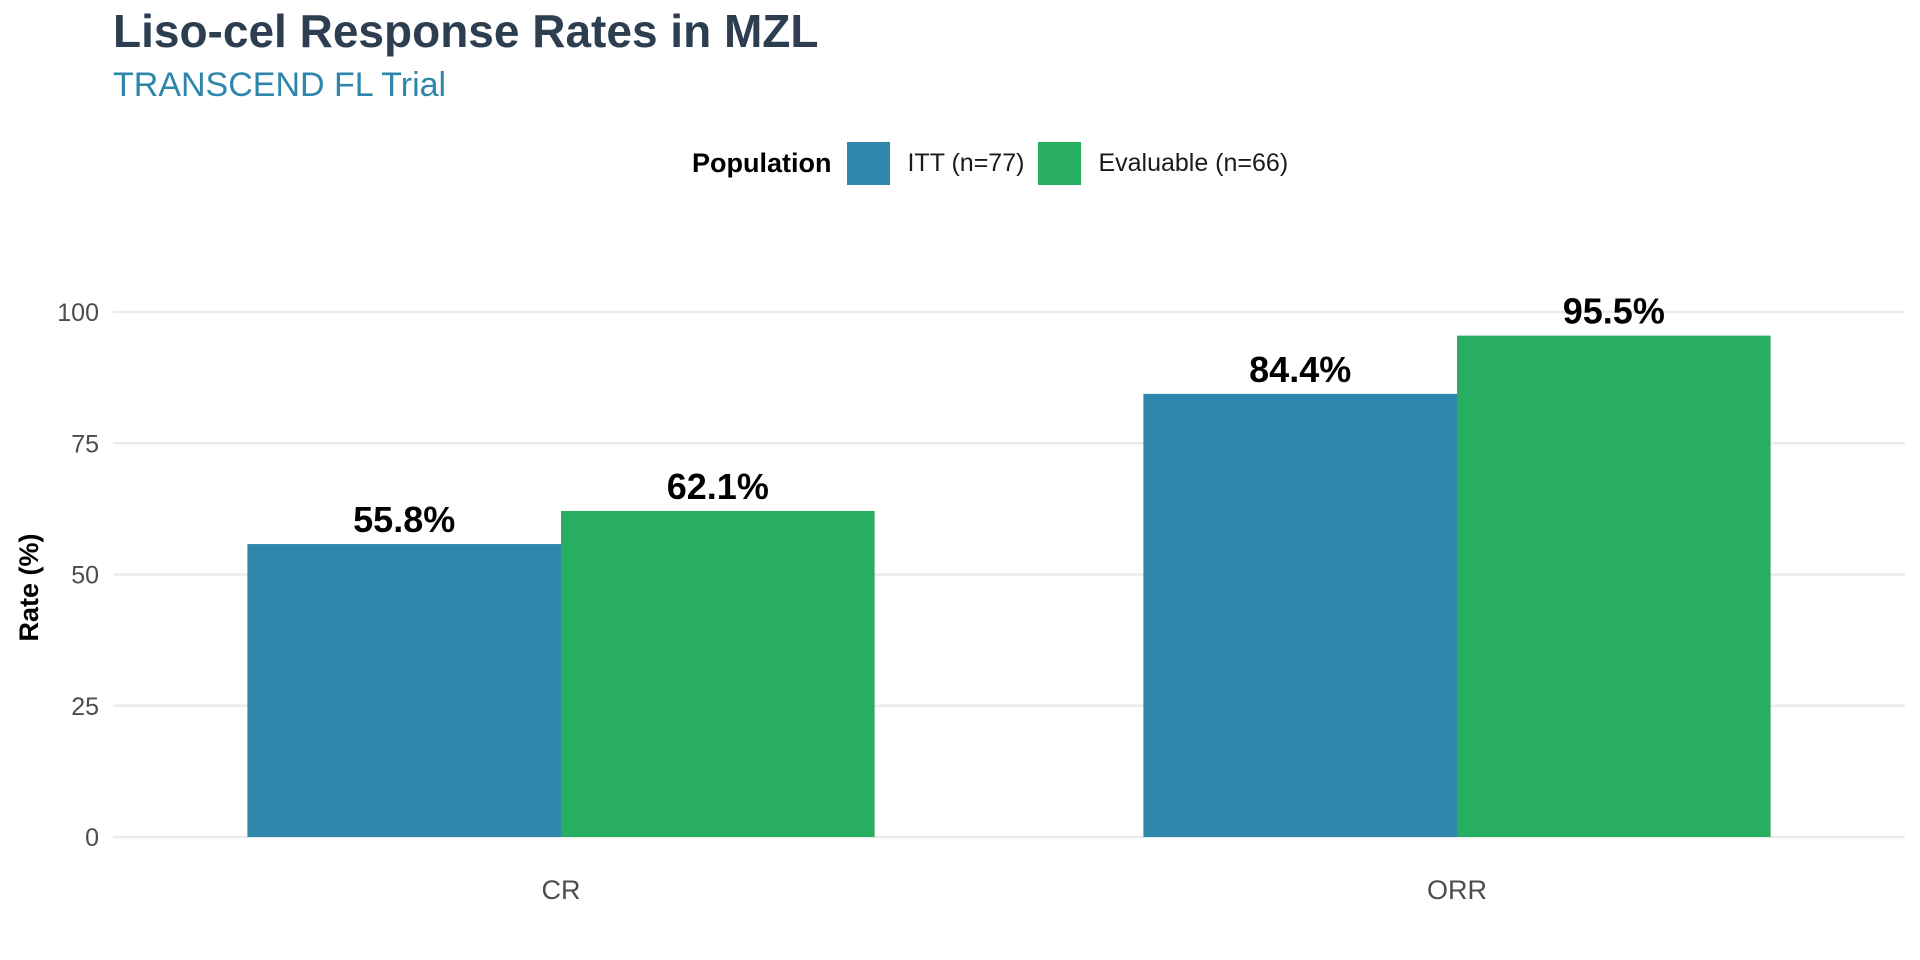  I want to click on y-tick-label-50: 50, so click(85, 576).